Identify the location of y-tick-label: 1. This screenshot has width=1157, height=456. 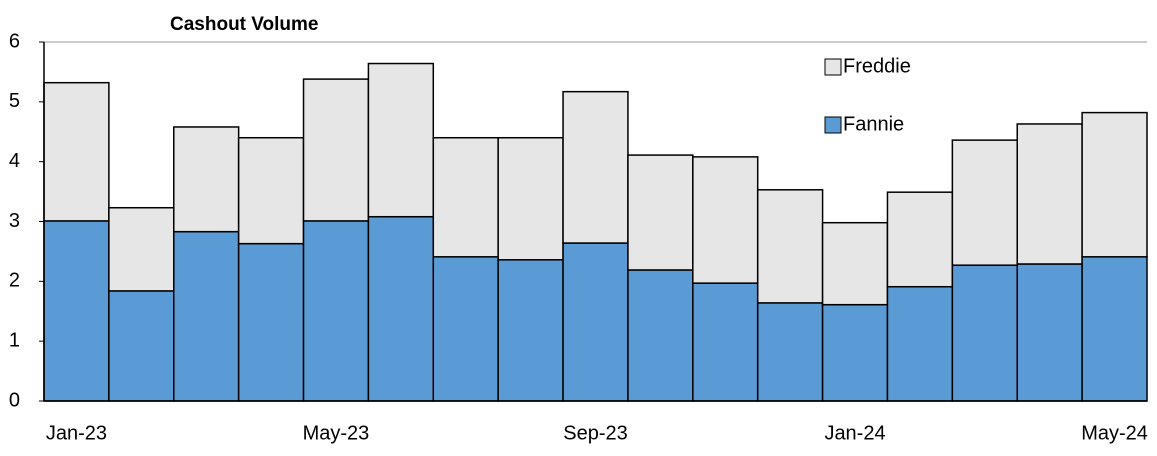
(14, 340).